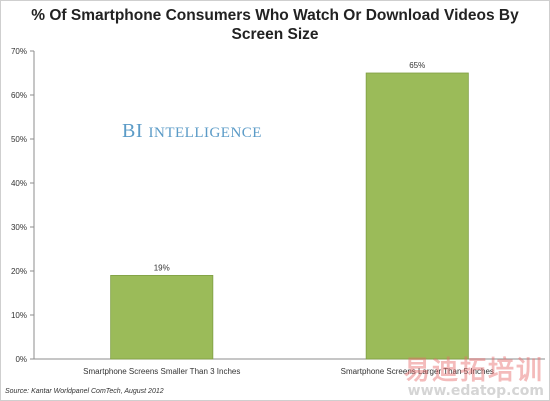 The width and height of the screenshot is (550, 401). Describe the element at coordinates (19, 139) in the screenshot. I see `y-tick-label: 50%` at that location.